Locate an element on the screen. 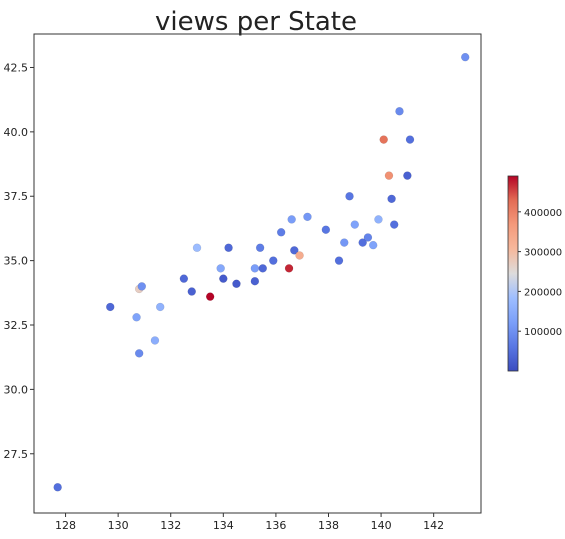 The width and height of the screenshot is (565, 539). x-tick-label: 132 is located at coordinates (170, 525).